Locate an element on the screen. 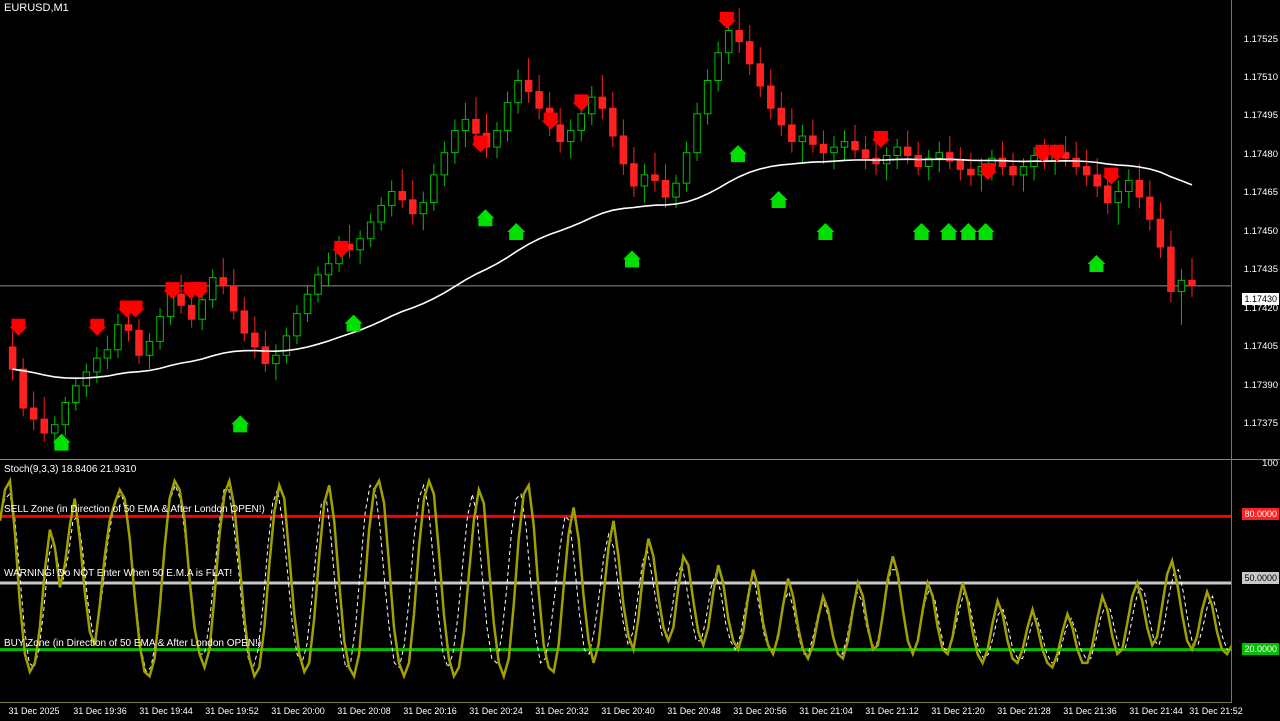 The width and height of the screenshot is (1280, 721). axis-tick-10: 1.17375 is located at coordinates (1260, 423).